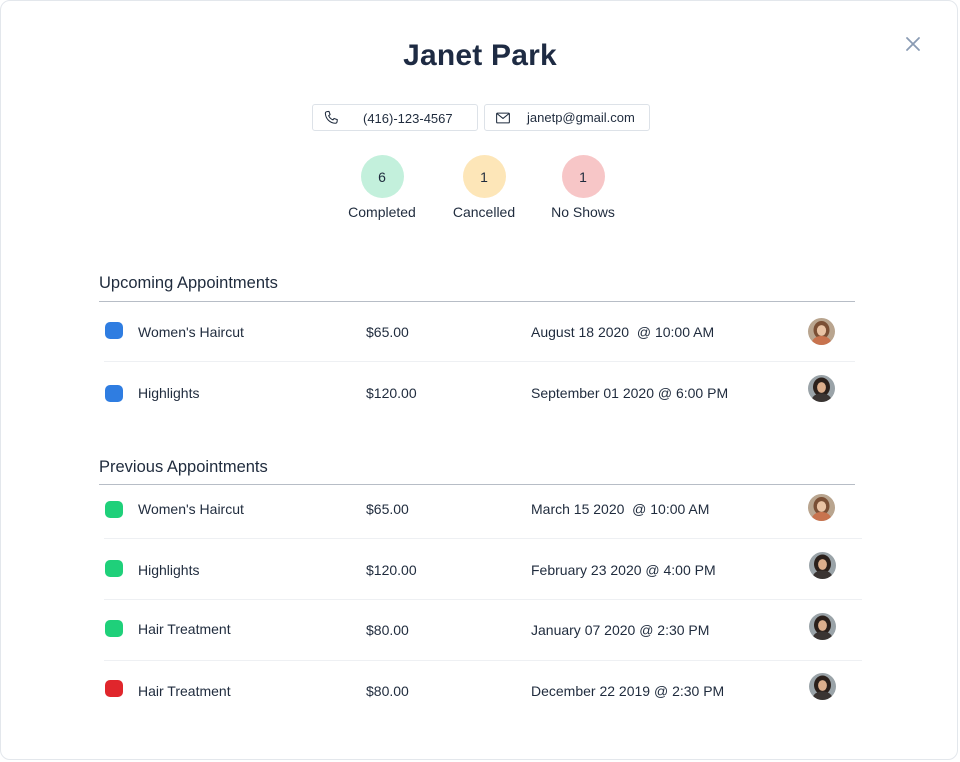 The height and width of the screenshot is (762, 960). I want to click on stat-cancelled-label: Cancelled, so click(484, 212).